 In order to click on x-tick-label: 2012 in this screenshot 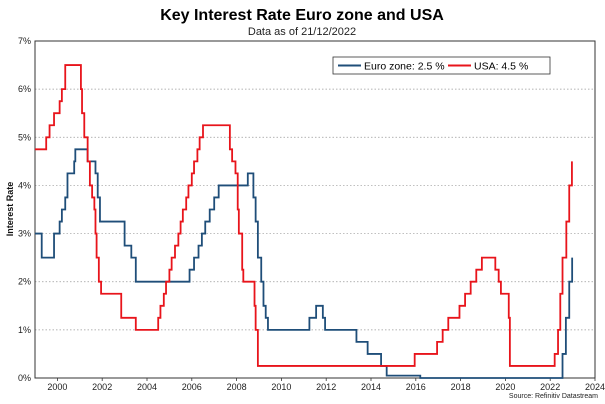, I will do `click(326, 387)`.